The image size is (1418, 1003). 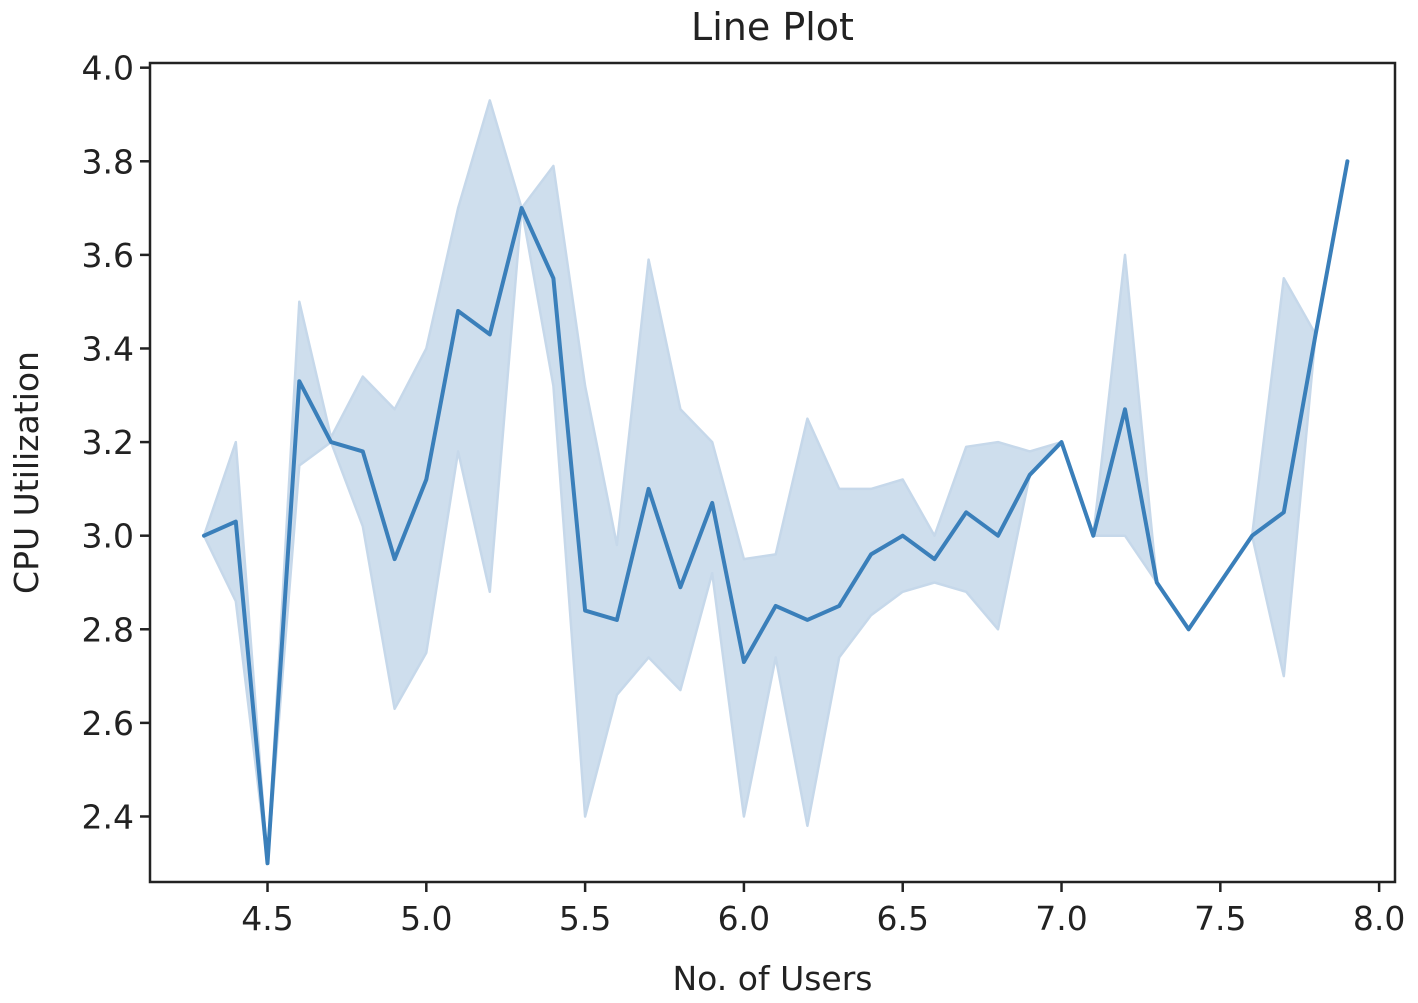 What do you see at coordinates (108, 723) in the screenshot?
I see `y-tick-label: 2.6` at bounding box center [108, 723].